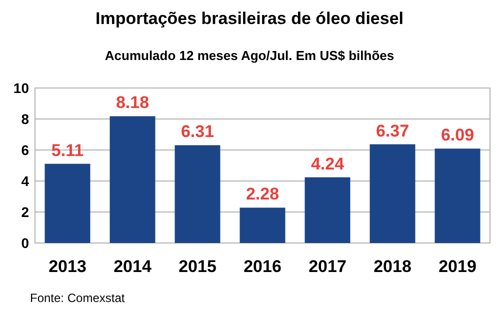  Describe the element at coordinates (263, 194) in the screenshot. I see `data-label: 2.28` at that location.